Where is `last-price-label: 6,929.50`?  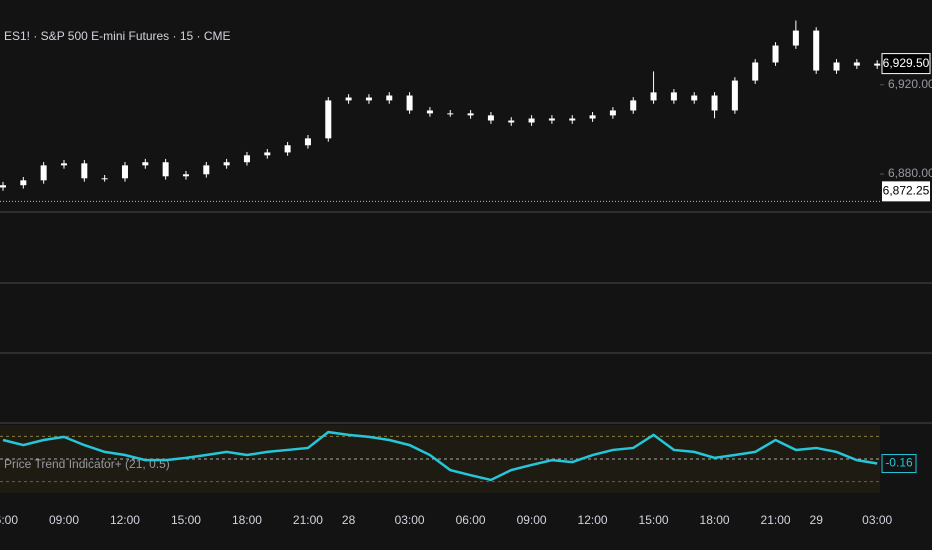
last-price-label: 6,929.50 is located at coordinates (906, 63).